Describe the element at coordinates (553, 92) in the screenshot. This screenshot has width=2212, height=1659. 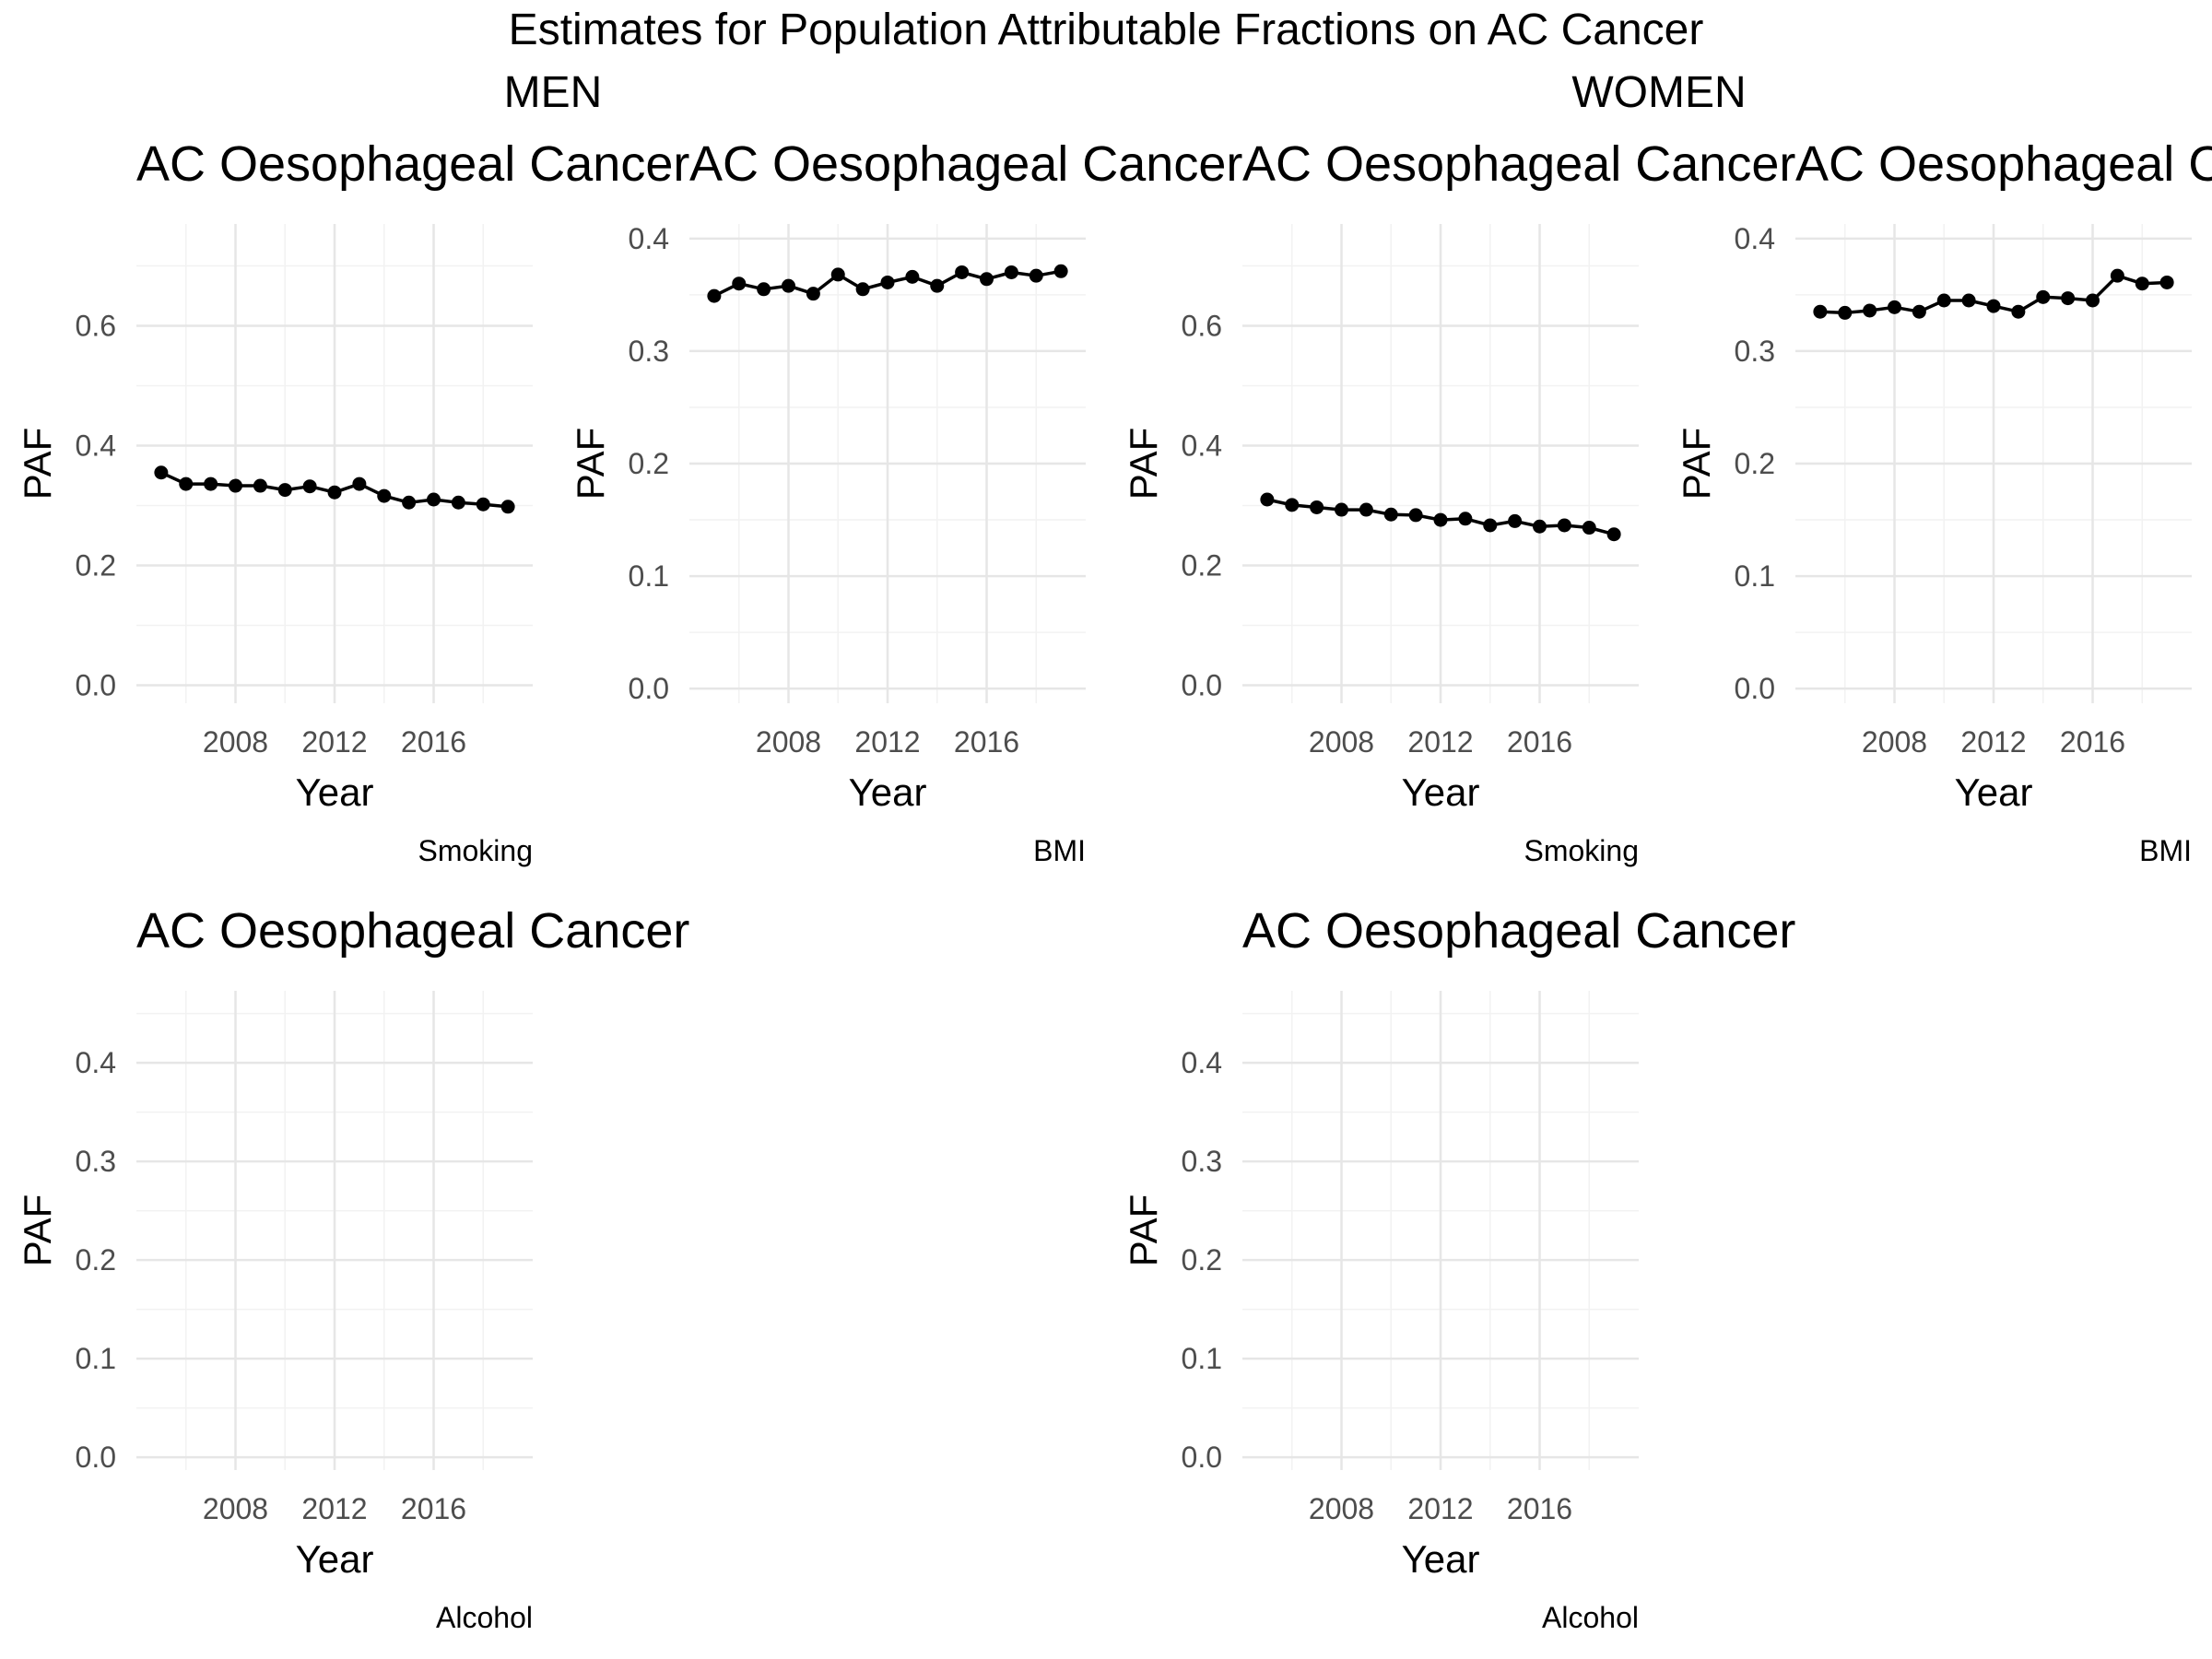
I see `group-label-men: MEN` at that location.